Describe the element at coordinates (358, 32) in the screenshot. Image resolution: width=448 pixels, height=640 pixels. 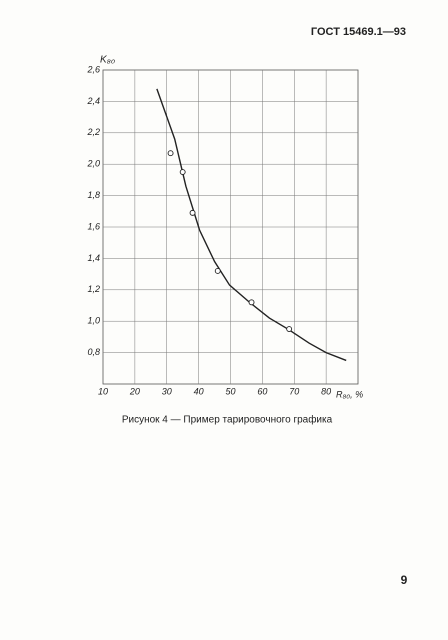
I see `header-title: ГОСТ 15469.1—93` at that location.